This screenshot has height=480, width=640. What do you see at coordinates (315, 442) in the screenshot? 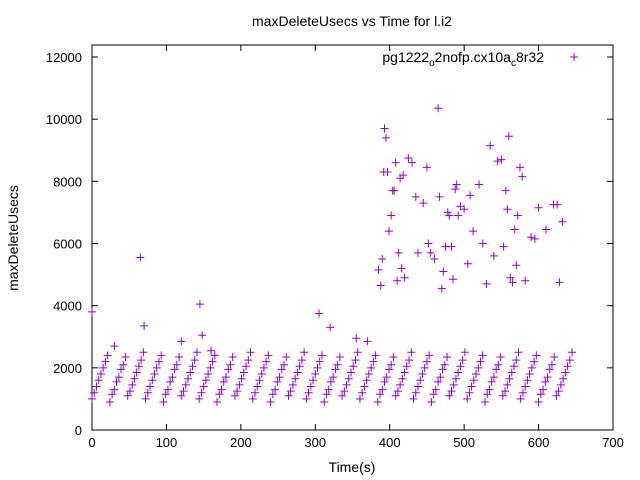
I see `x-tick-label: 300` at bounding box center [315, 442].